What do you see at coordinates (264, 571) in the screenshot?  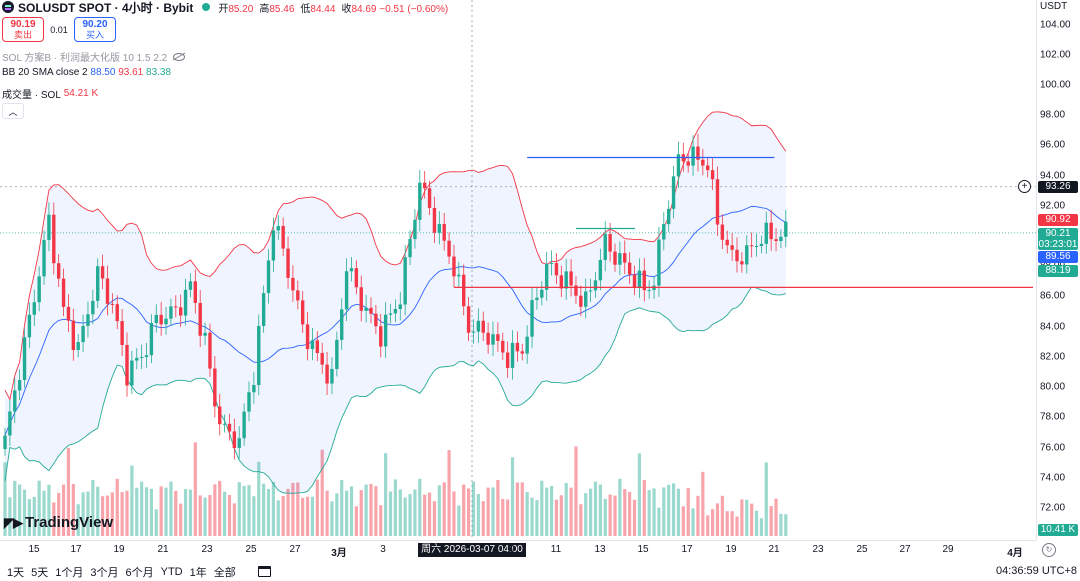 I see `calendar-icon` at bounding box center [264, 571].